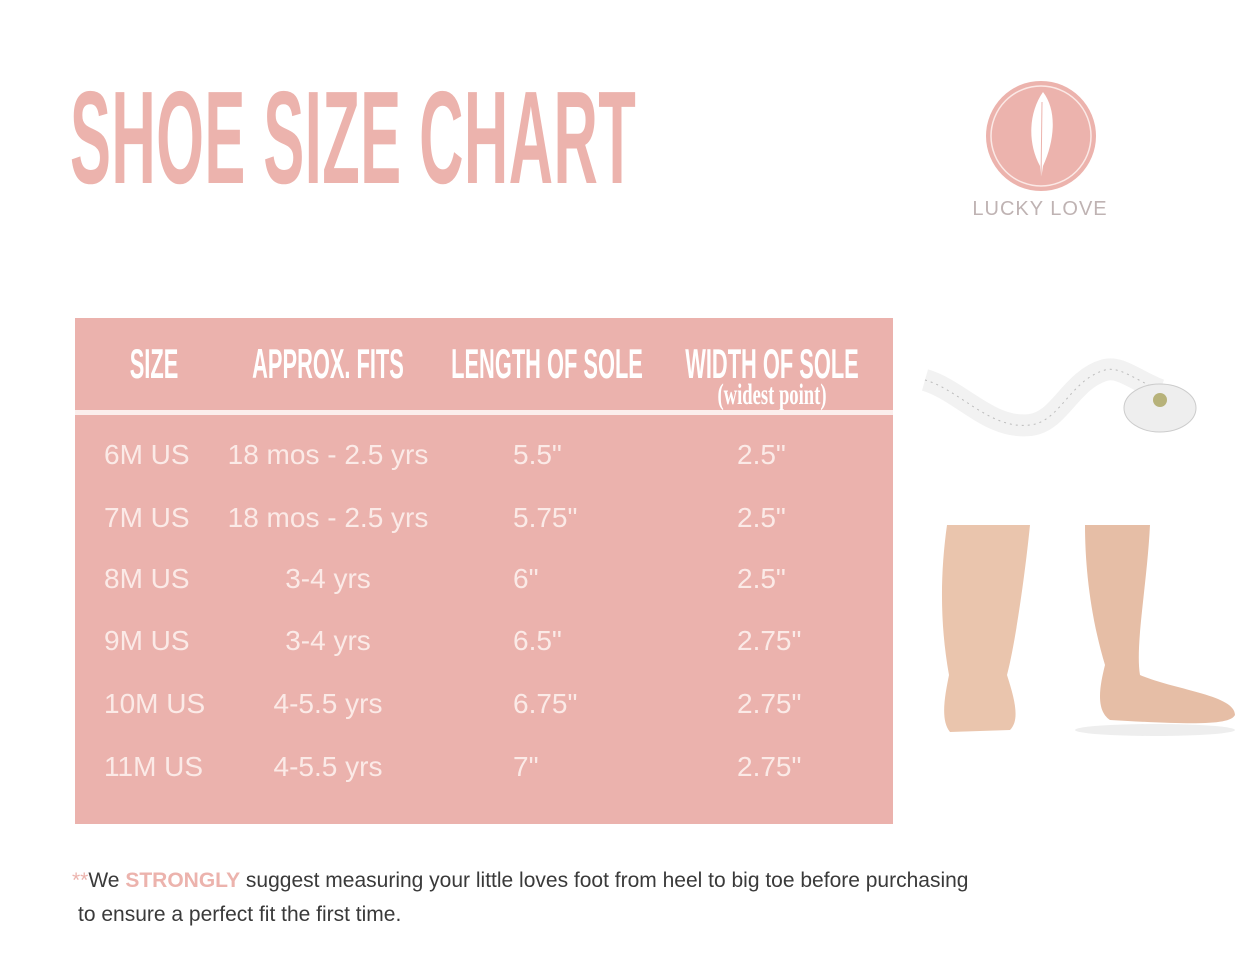 The height and width of the screenshot is (961, 1243). What do you see at coordinates (772, 363) in the screenshot?
I see `header-width: WIDTH OF SOLE` at bounding box center [772, 363].